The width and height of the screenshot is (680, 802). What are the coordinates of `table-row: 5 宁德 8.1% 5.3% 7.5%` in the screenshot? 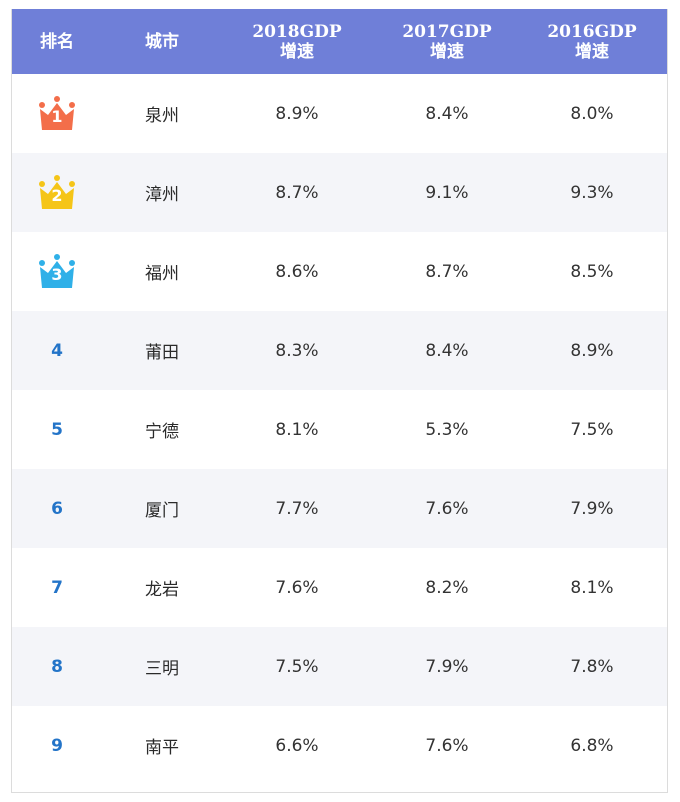 It's located at (339, 429).